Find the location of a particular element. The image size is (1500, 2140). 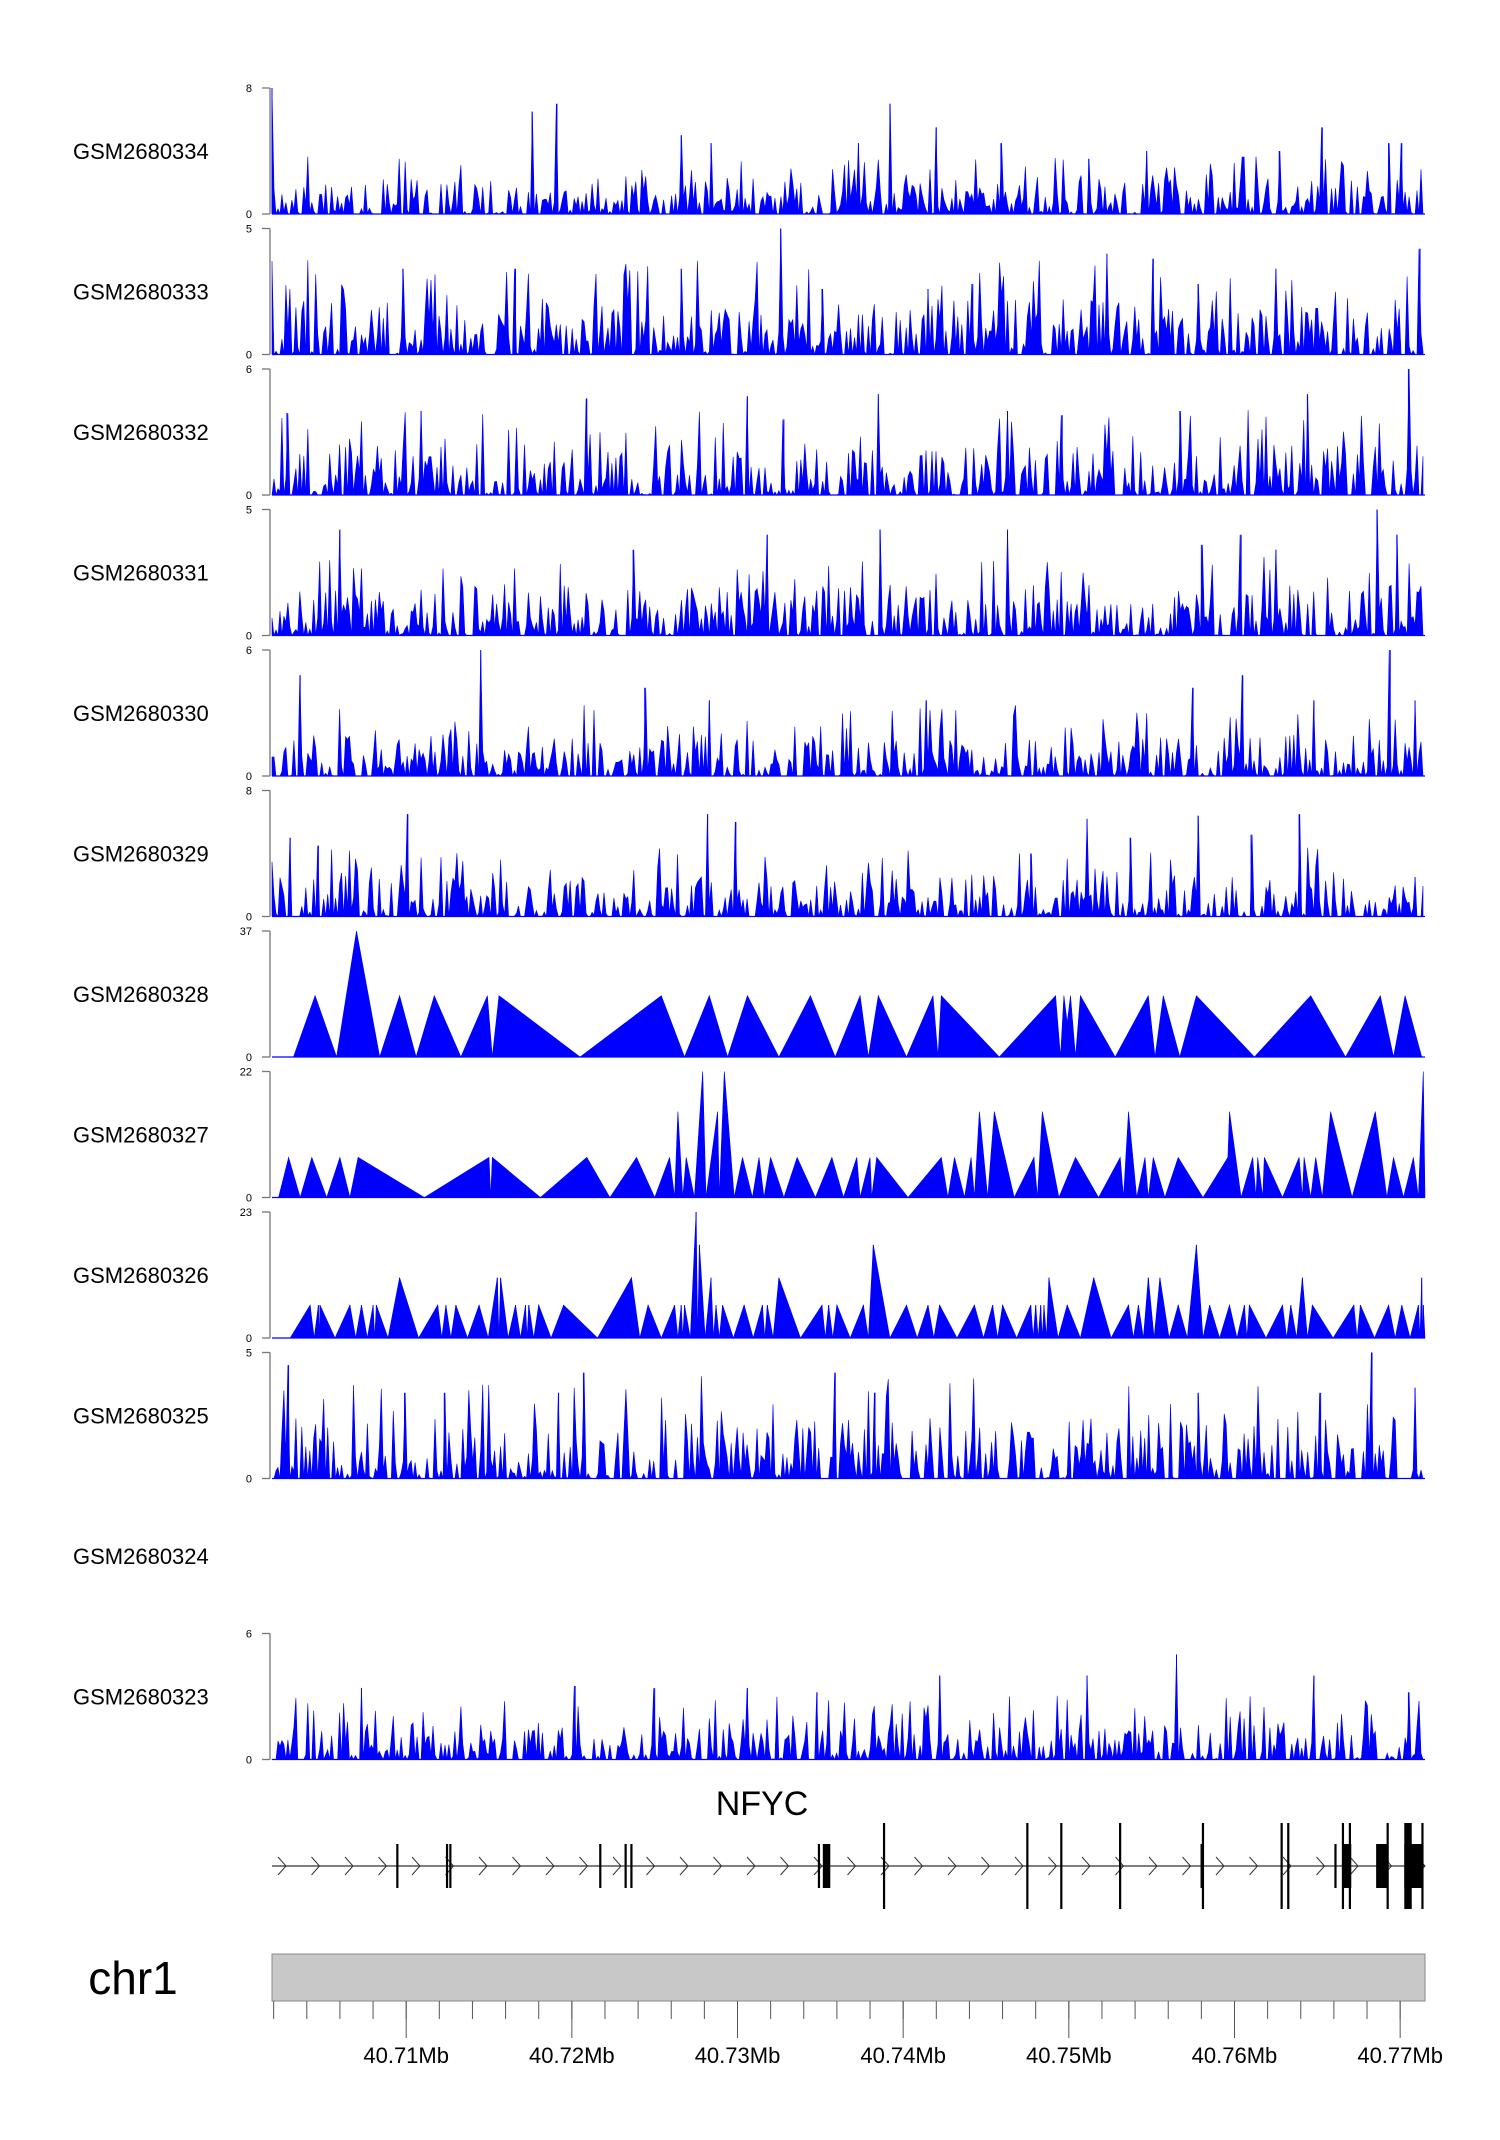

x-tick-label: 40.74Mb is located at coordinates (903, 2055).